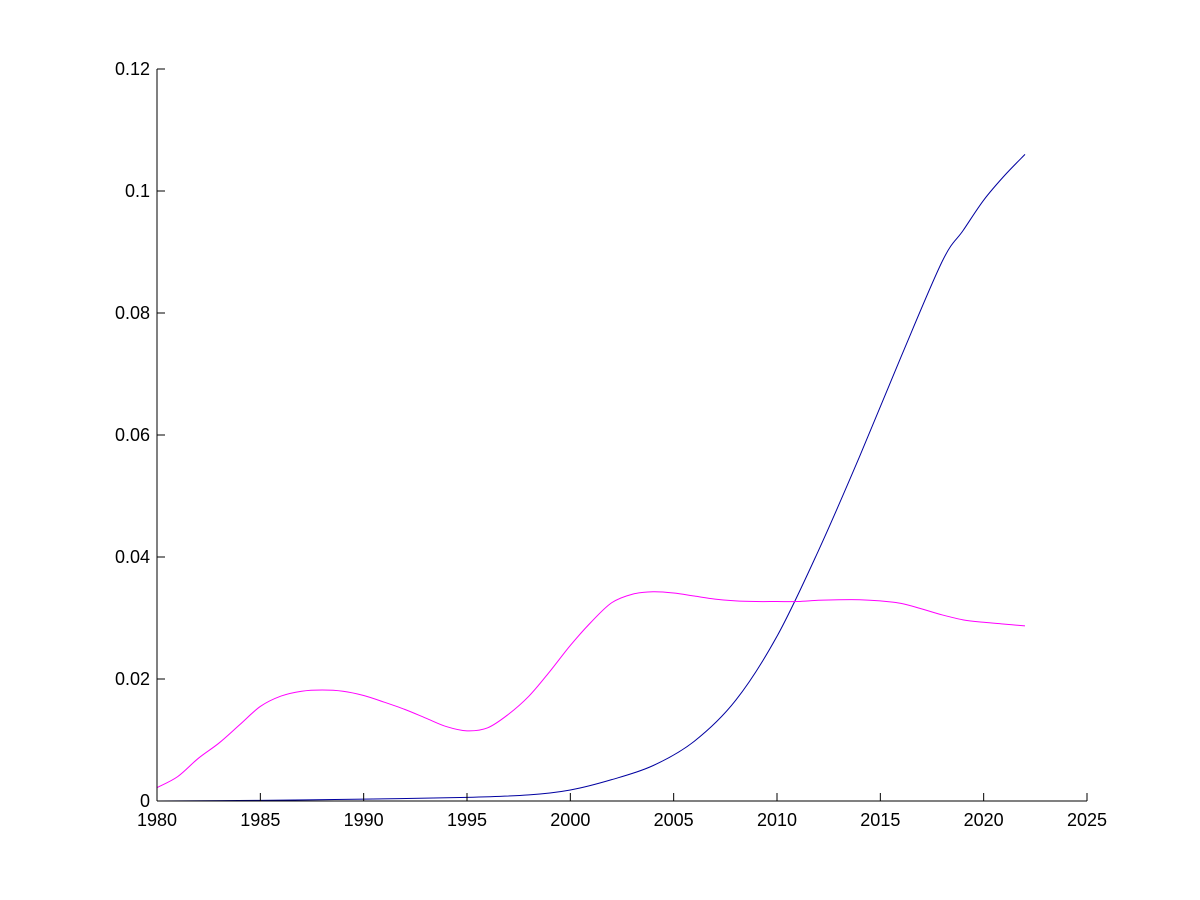  Describe the element at coordinates (622, 811) in the screenshot. I see `x-axis-ticks: 1980 1985 1990 1995 2000 2005 2010 2015 2020 2025` at that location.